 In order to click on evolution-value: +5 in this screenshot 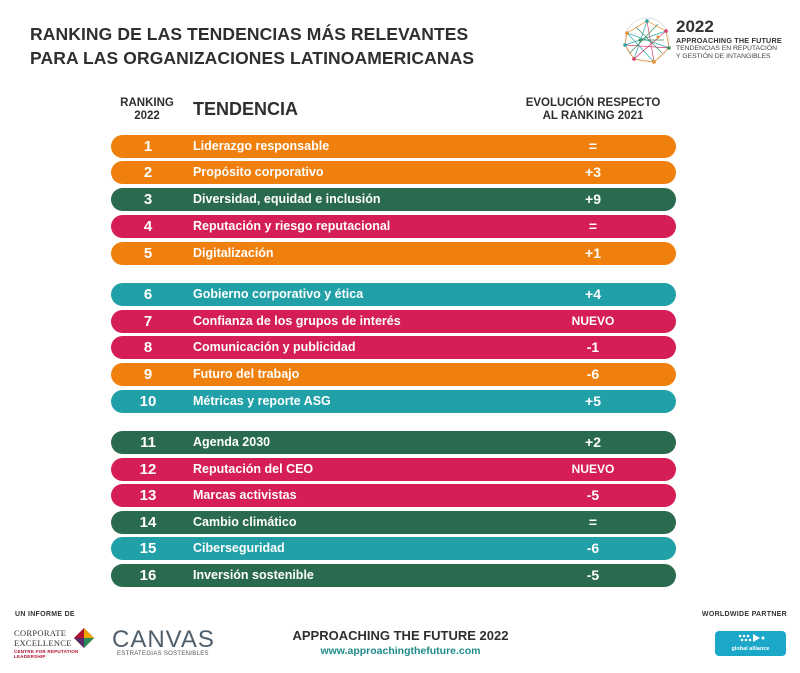, I will do `click(593, 401)`.